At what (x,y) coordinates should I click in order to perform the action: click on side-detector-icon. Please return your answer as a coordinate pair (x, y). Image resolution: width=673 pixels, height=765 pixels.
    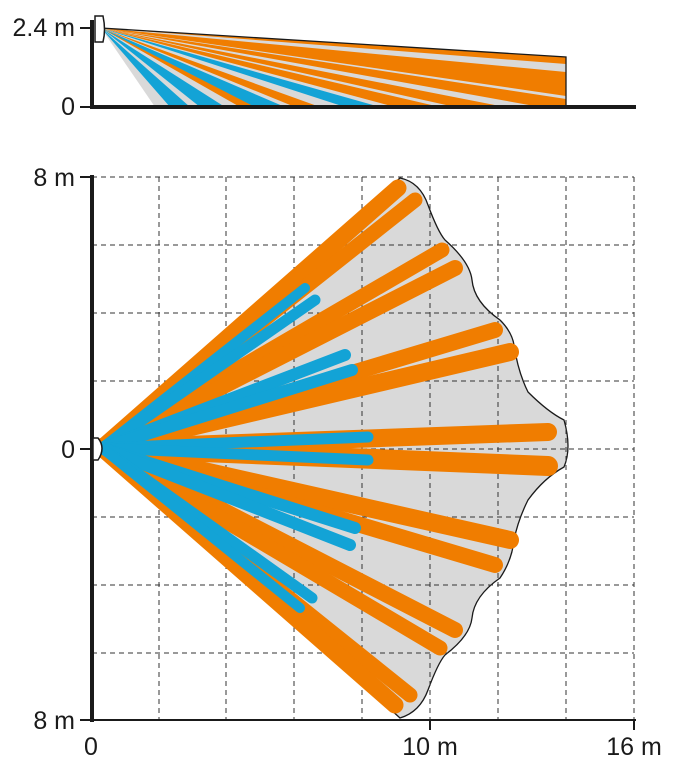
    Looking at the image, I should click on (100, 29).